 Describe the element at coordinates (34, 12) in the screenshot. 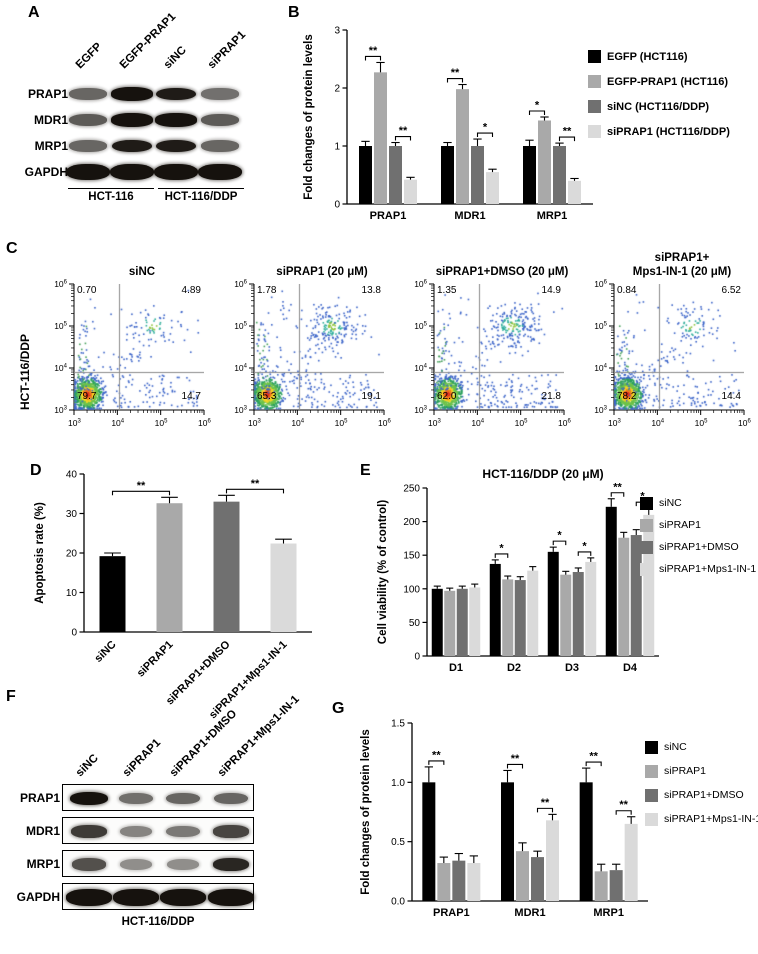

I see `panel-a-label: A` at that location.